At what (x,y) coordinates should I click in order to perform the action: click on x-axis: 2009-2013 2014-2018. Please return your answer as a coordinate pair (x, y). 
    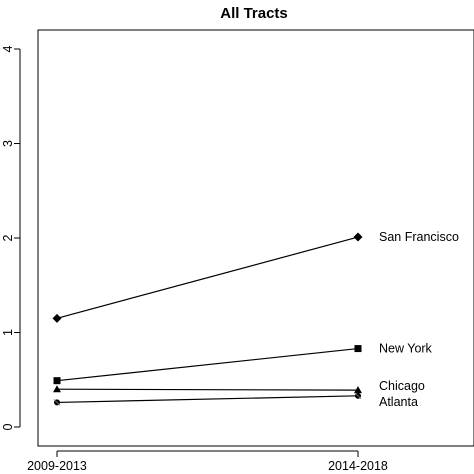
    Looking at the image, I should click on (207, 461).